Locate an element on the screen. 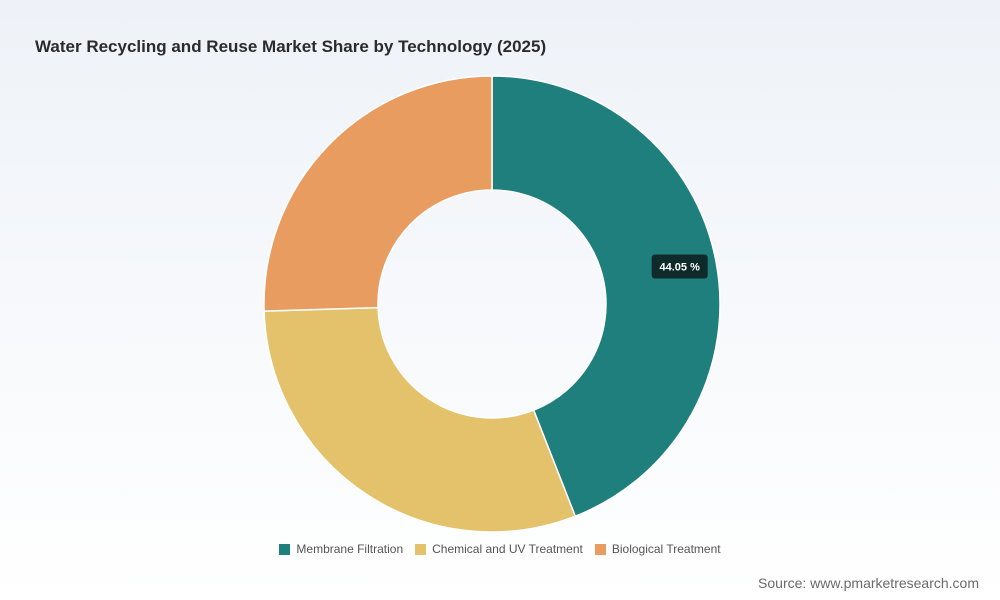  legend-item-biological-treatment: Biological Treatment is located at coordinates (657, 549).